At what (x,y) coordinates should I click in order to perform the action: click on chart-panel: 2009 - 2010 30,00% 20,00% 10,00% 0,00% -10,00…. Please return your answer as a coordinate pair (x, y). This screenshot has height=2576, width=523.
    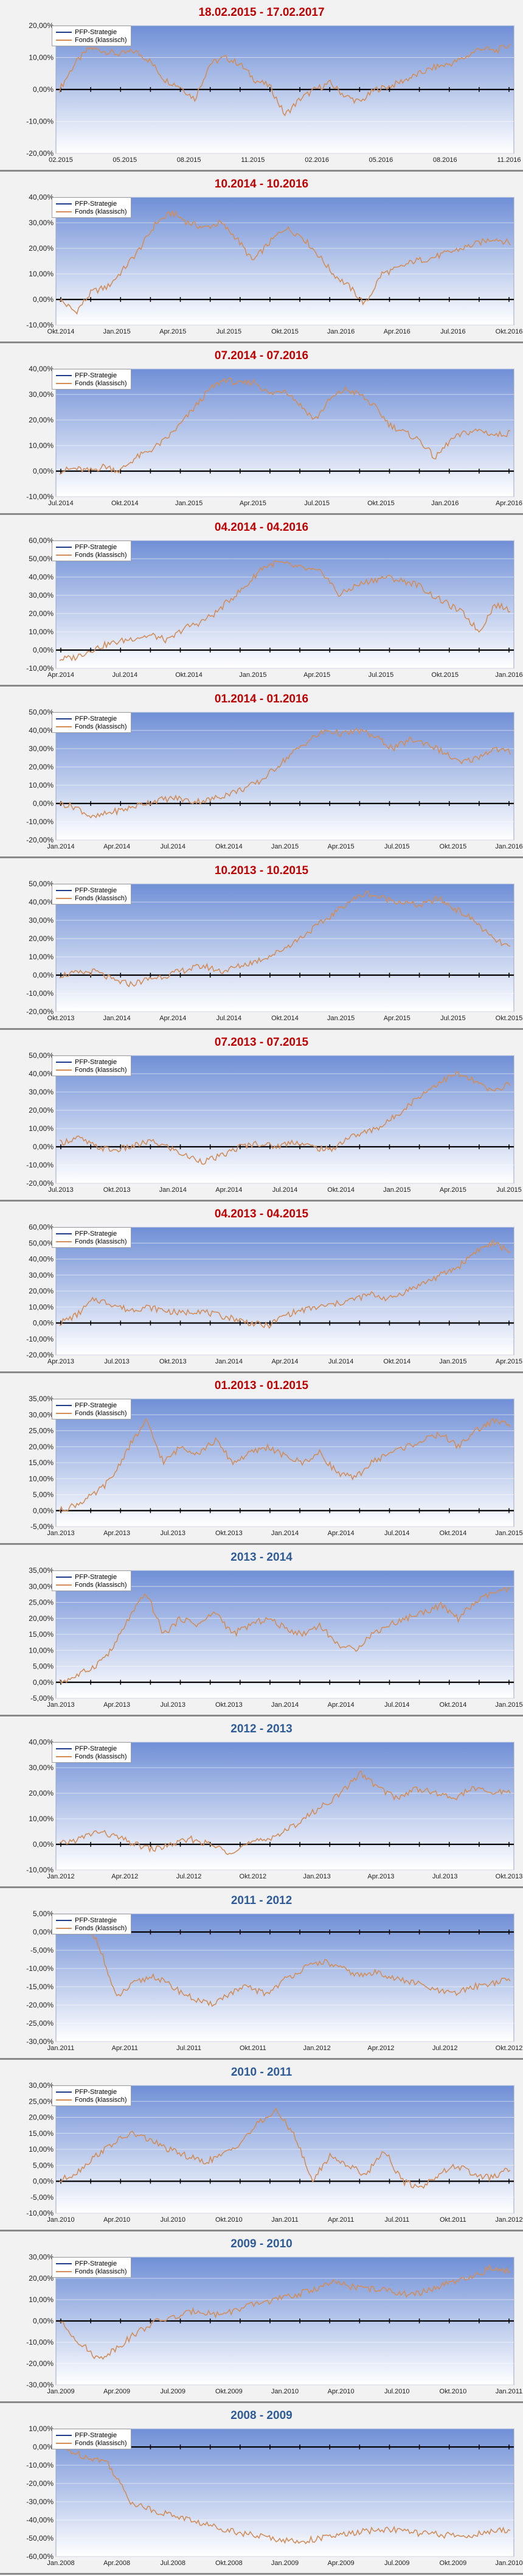
    Looking at the image, I should click on (261, 2317).